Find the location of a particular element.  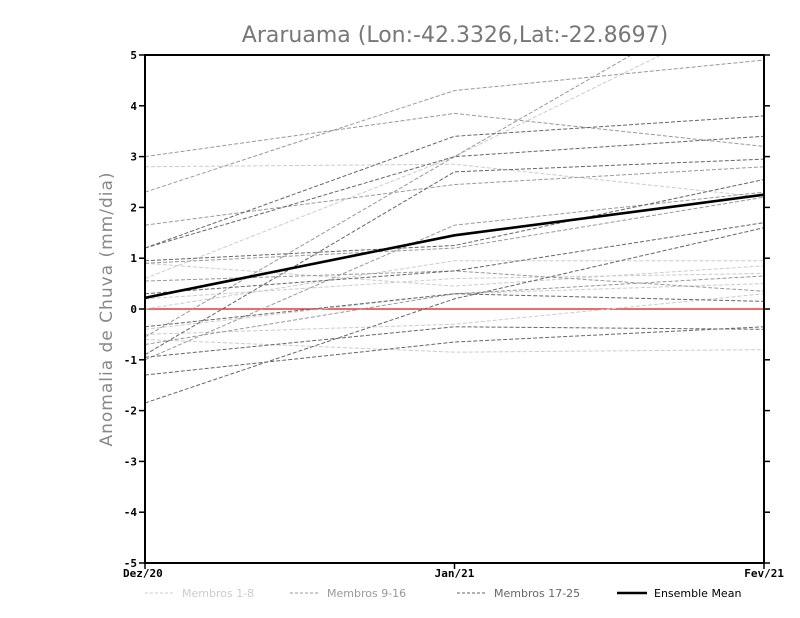

y-tick-label: -2 is located at coordinates (130, 411).